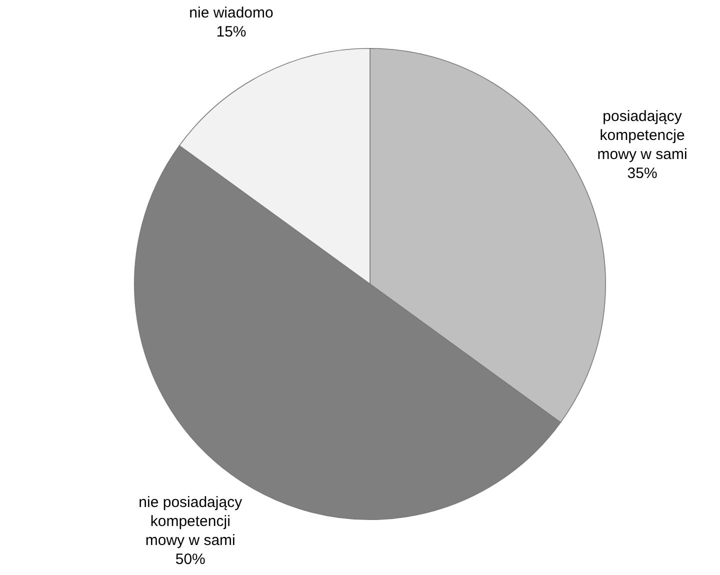 Image resolution: width=720 pixels, height=575 pixels. What do you see at coordinates (642, 135) in the screenshot?
I see `slice-label: posiadający kompetencje mowy w sami` at bounding box center [642, 135].